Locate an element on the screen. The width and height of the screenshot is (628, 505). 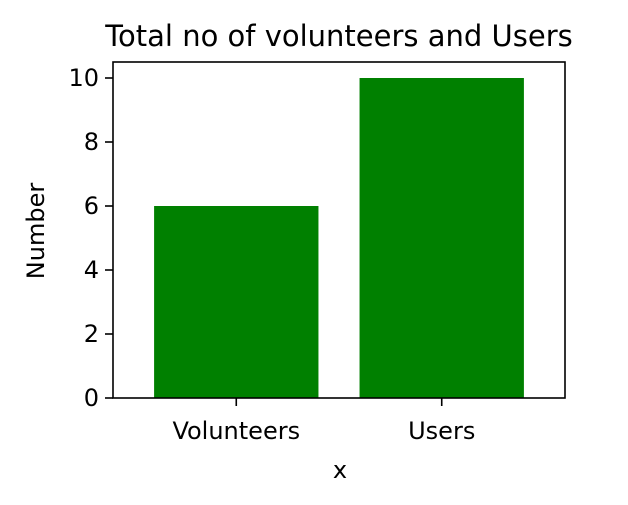
y-tick-label: 0 is located at coordinates (91, 398).